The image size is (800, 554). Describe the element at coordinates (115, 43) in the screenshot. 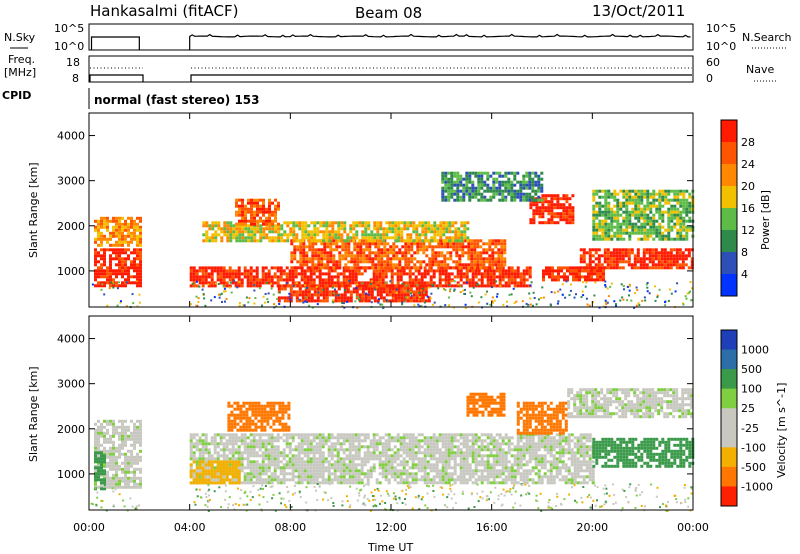

I see `nsky-series-line` at that location.